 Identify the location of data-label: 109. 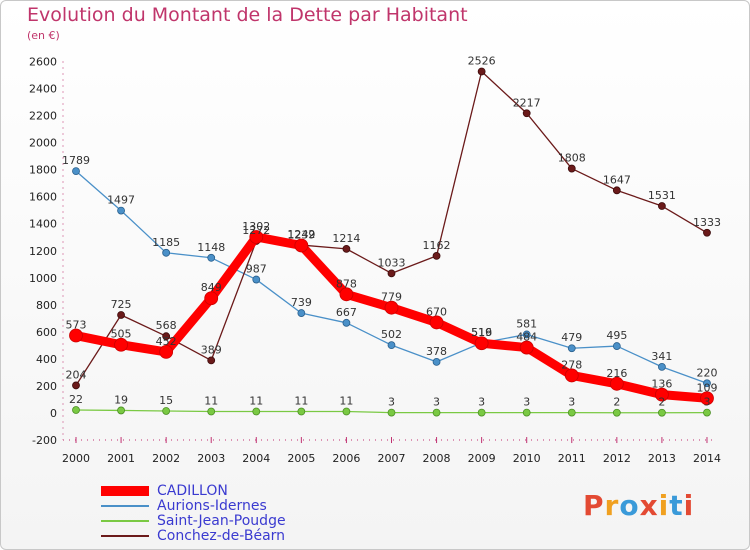
(706, 387).